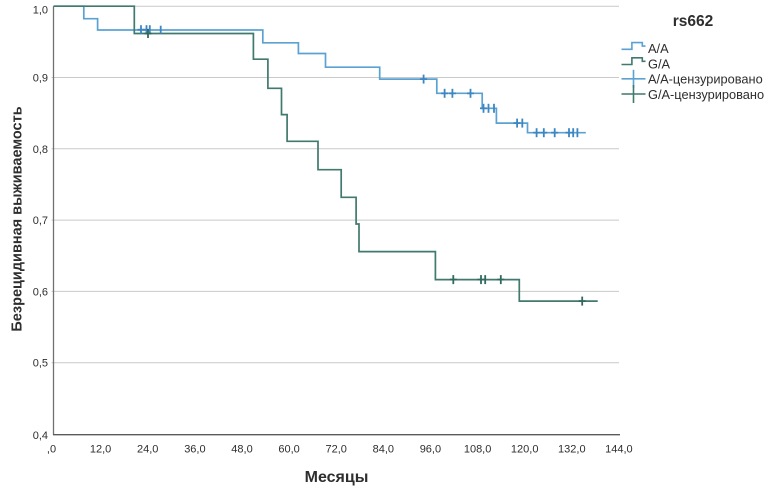 This screenshot has width=772, height=492. I want to click on svg-text: 24,0, so click(147, 449).